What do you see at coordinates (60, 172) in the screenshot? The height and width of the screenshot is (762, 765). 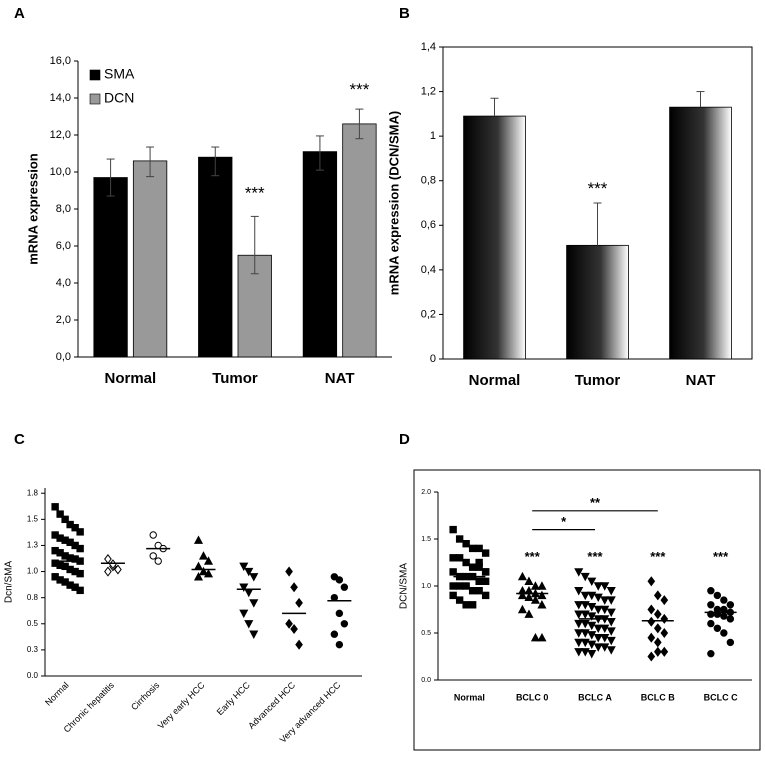 I see `y-tick-label: 10,0` at bounding box center [60, 172].